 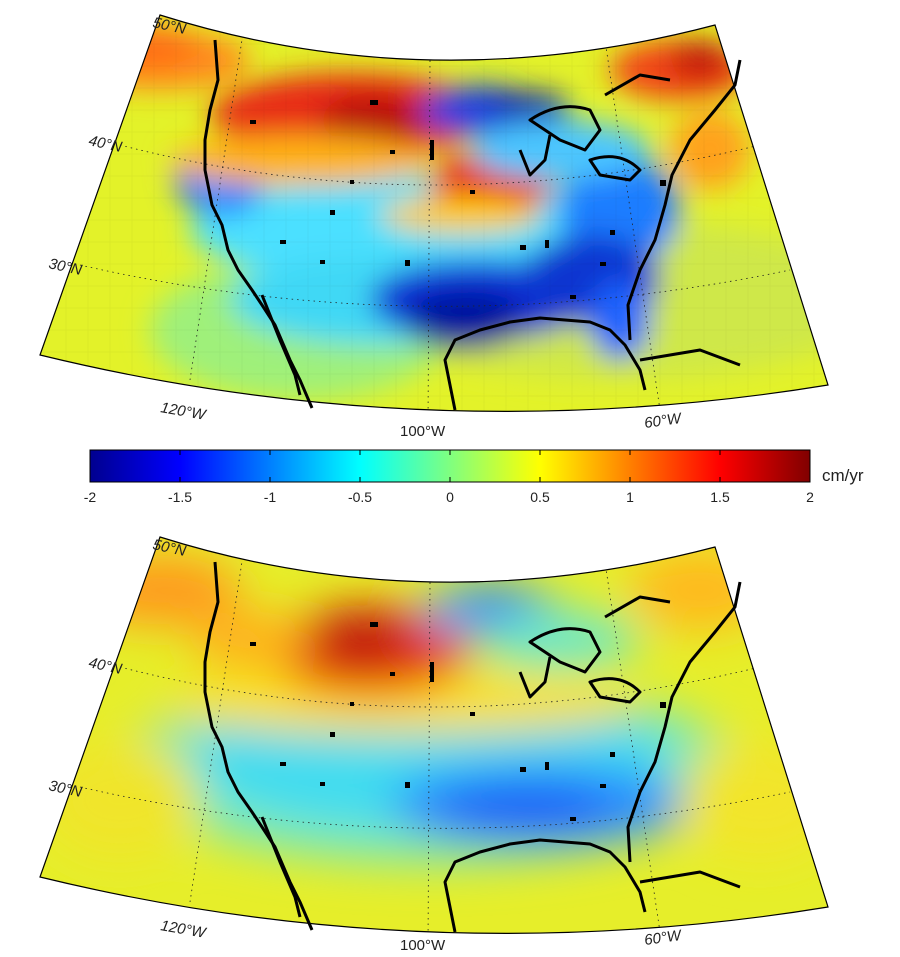 What do you see at coordinates (630, 497) in the screenshot?
I see `colorbar-tick-label: 1` at bounding box center [630, 497].